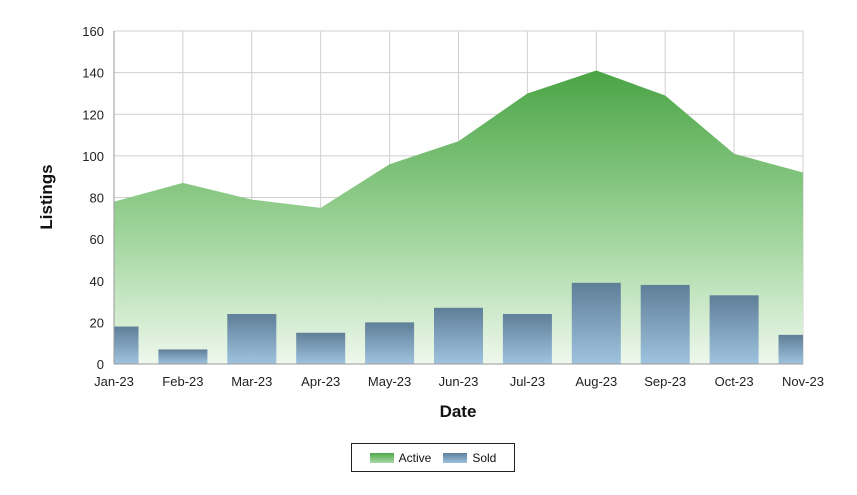 The image size is (857, 495). I want to click on x-tick-label: Apr-23, so click(320, 381).